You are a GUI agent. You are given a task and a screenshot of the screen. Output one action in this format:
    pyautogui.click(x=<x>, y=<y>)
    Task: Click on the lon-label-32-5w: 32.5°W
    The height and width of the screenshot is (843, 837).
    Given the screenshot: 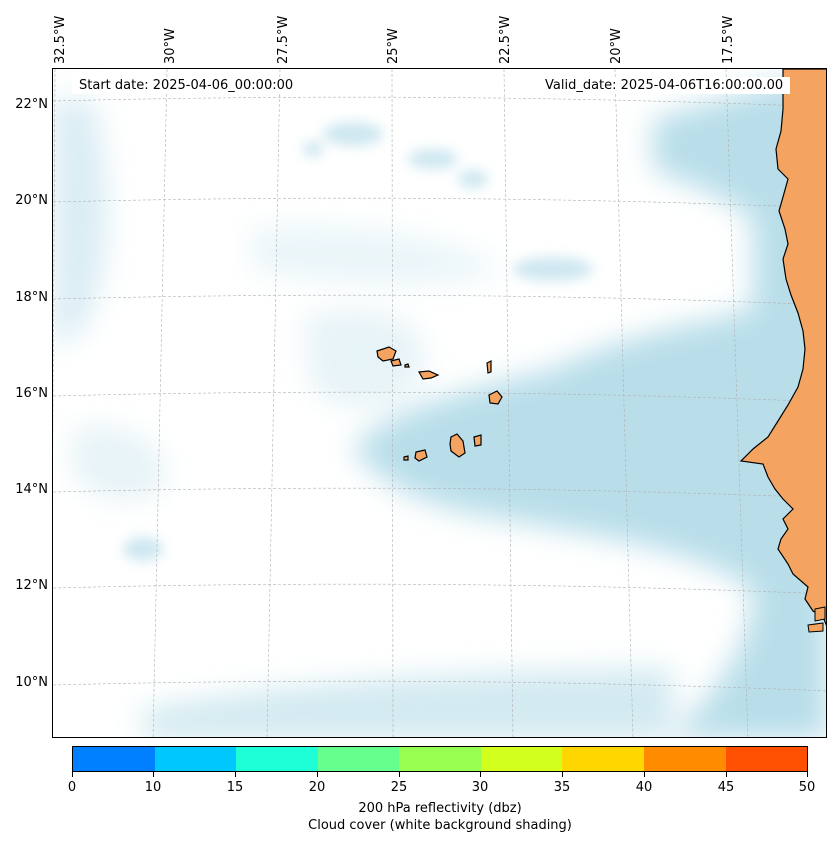 What is the action you would take?
    pyautogui.click(x=60, y=39)
    